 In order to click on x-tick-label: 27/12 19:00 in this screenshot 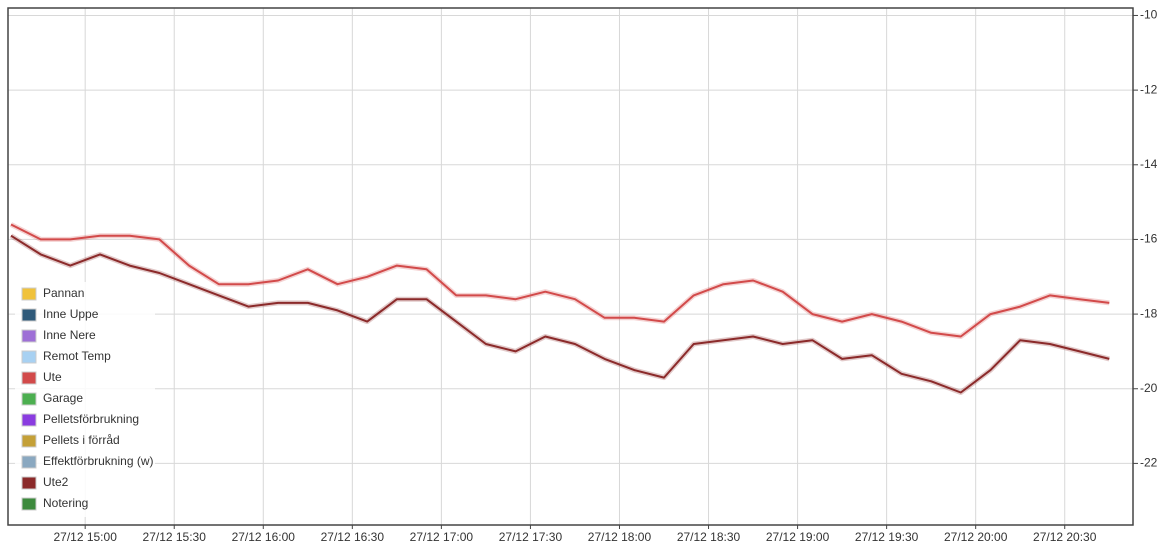, I will do `click(798, 537)`.